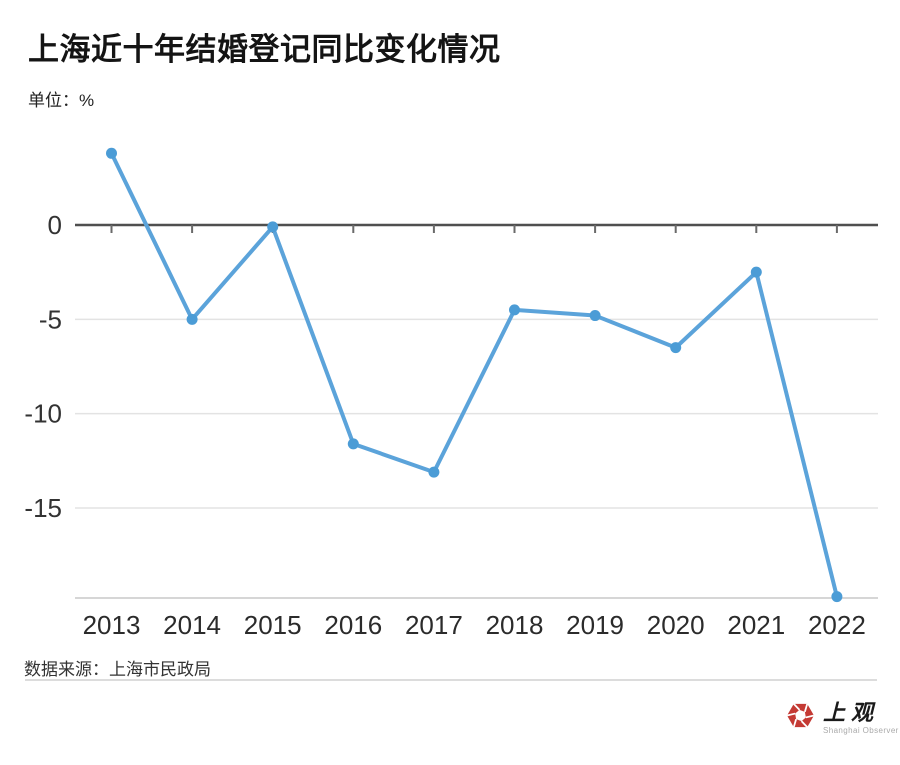 The height and width of the screenshot is (765, 900). What do you see at coordinates (434, 625) in the screenshot?
I see `x-axis-label-2017: 2017` at bounding box center [434, 625].